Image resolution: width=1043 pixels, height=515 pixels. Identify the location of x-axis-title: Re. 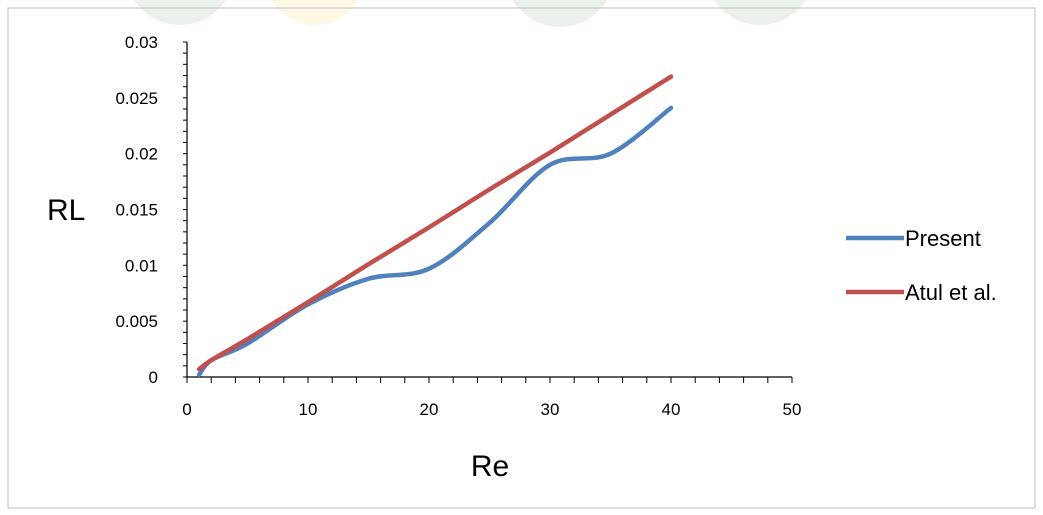
(490, 466).